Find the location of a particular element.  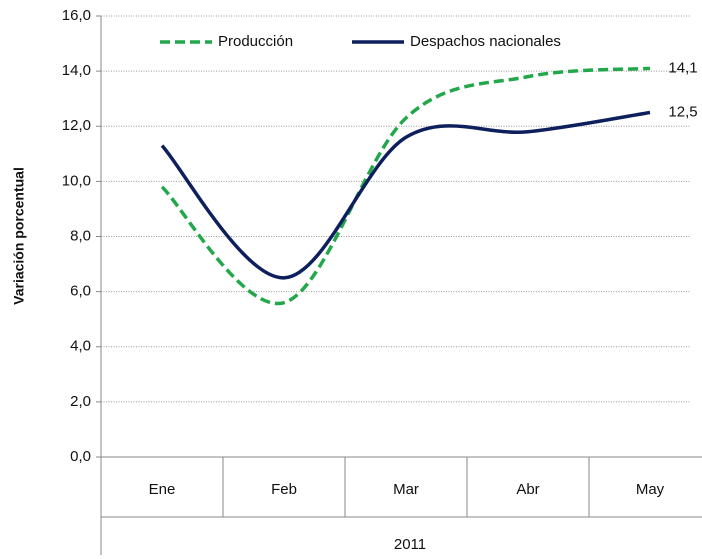

y-tick-label: 2,0 is located at coordinates (80, 401).